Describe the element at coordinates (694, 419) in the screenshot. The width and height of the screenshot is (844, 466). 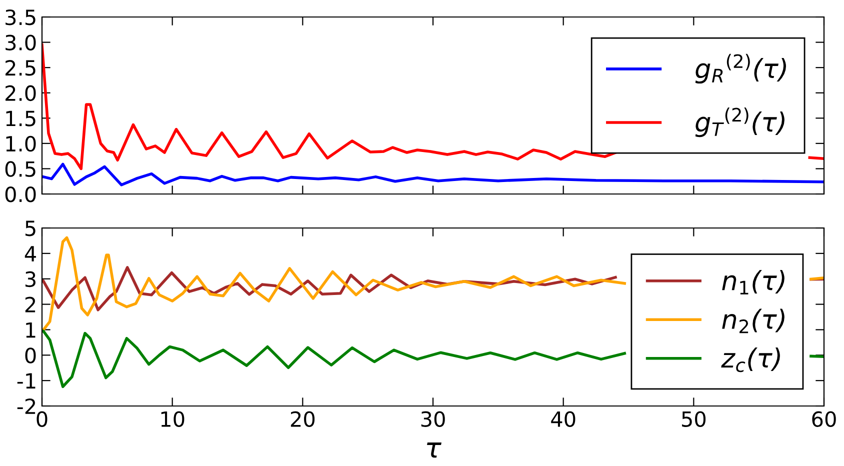
I see `x-tick-label: 50` at that location.